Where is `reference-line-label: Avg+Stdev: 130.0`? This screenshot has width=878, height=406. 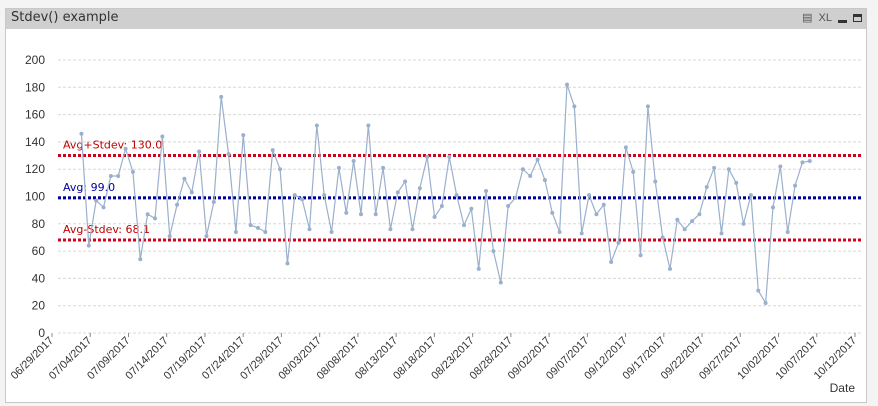 reference-line-label: Avg+Stdev: 130.0 is located at coordinates (112, 145).